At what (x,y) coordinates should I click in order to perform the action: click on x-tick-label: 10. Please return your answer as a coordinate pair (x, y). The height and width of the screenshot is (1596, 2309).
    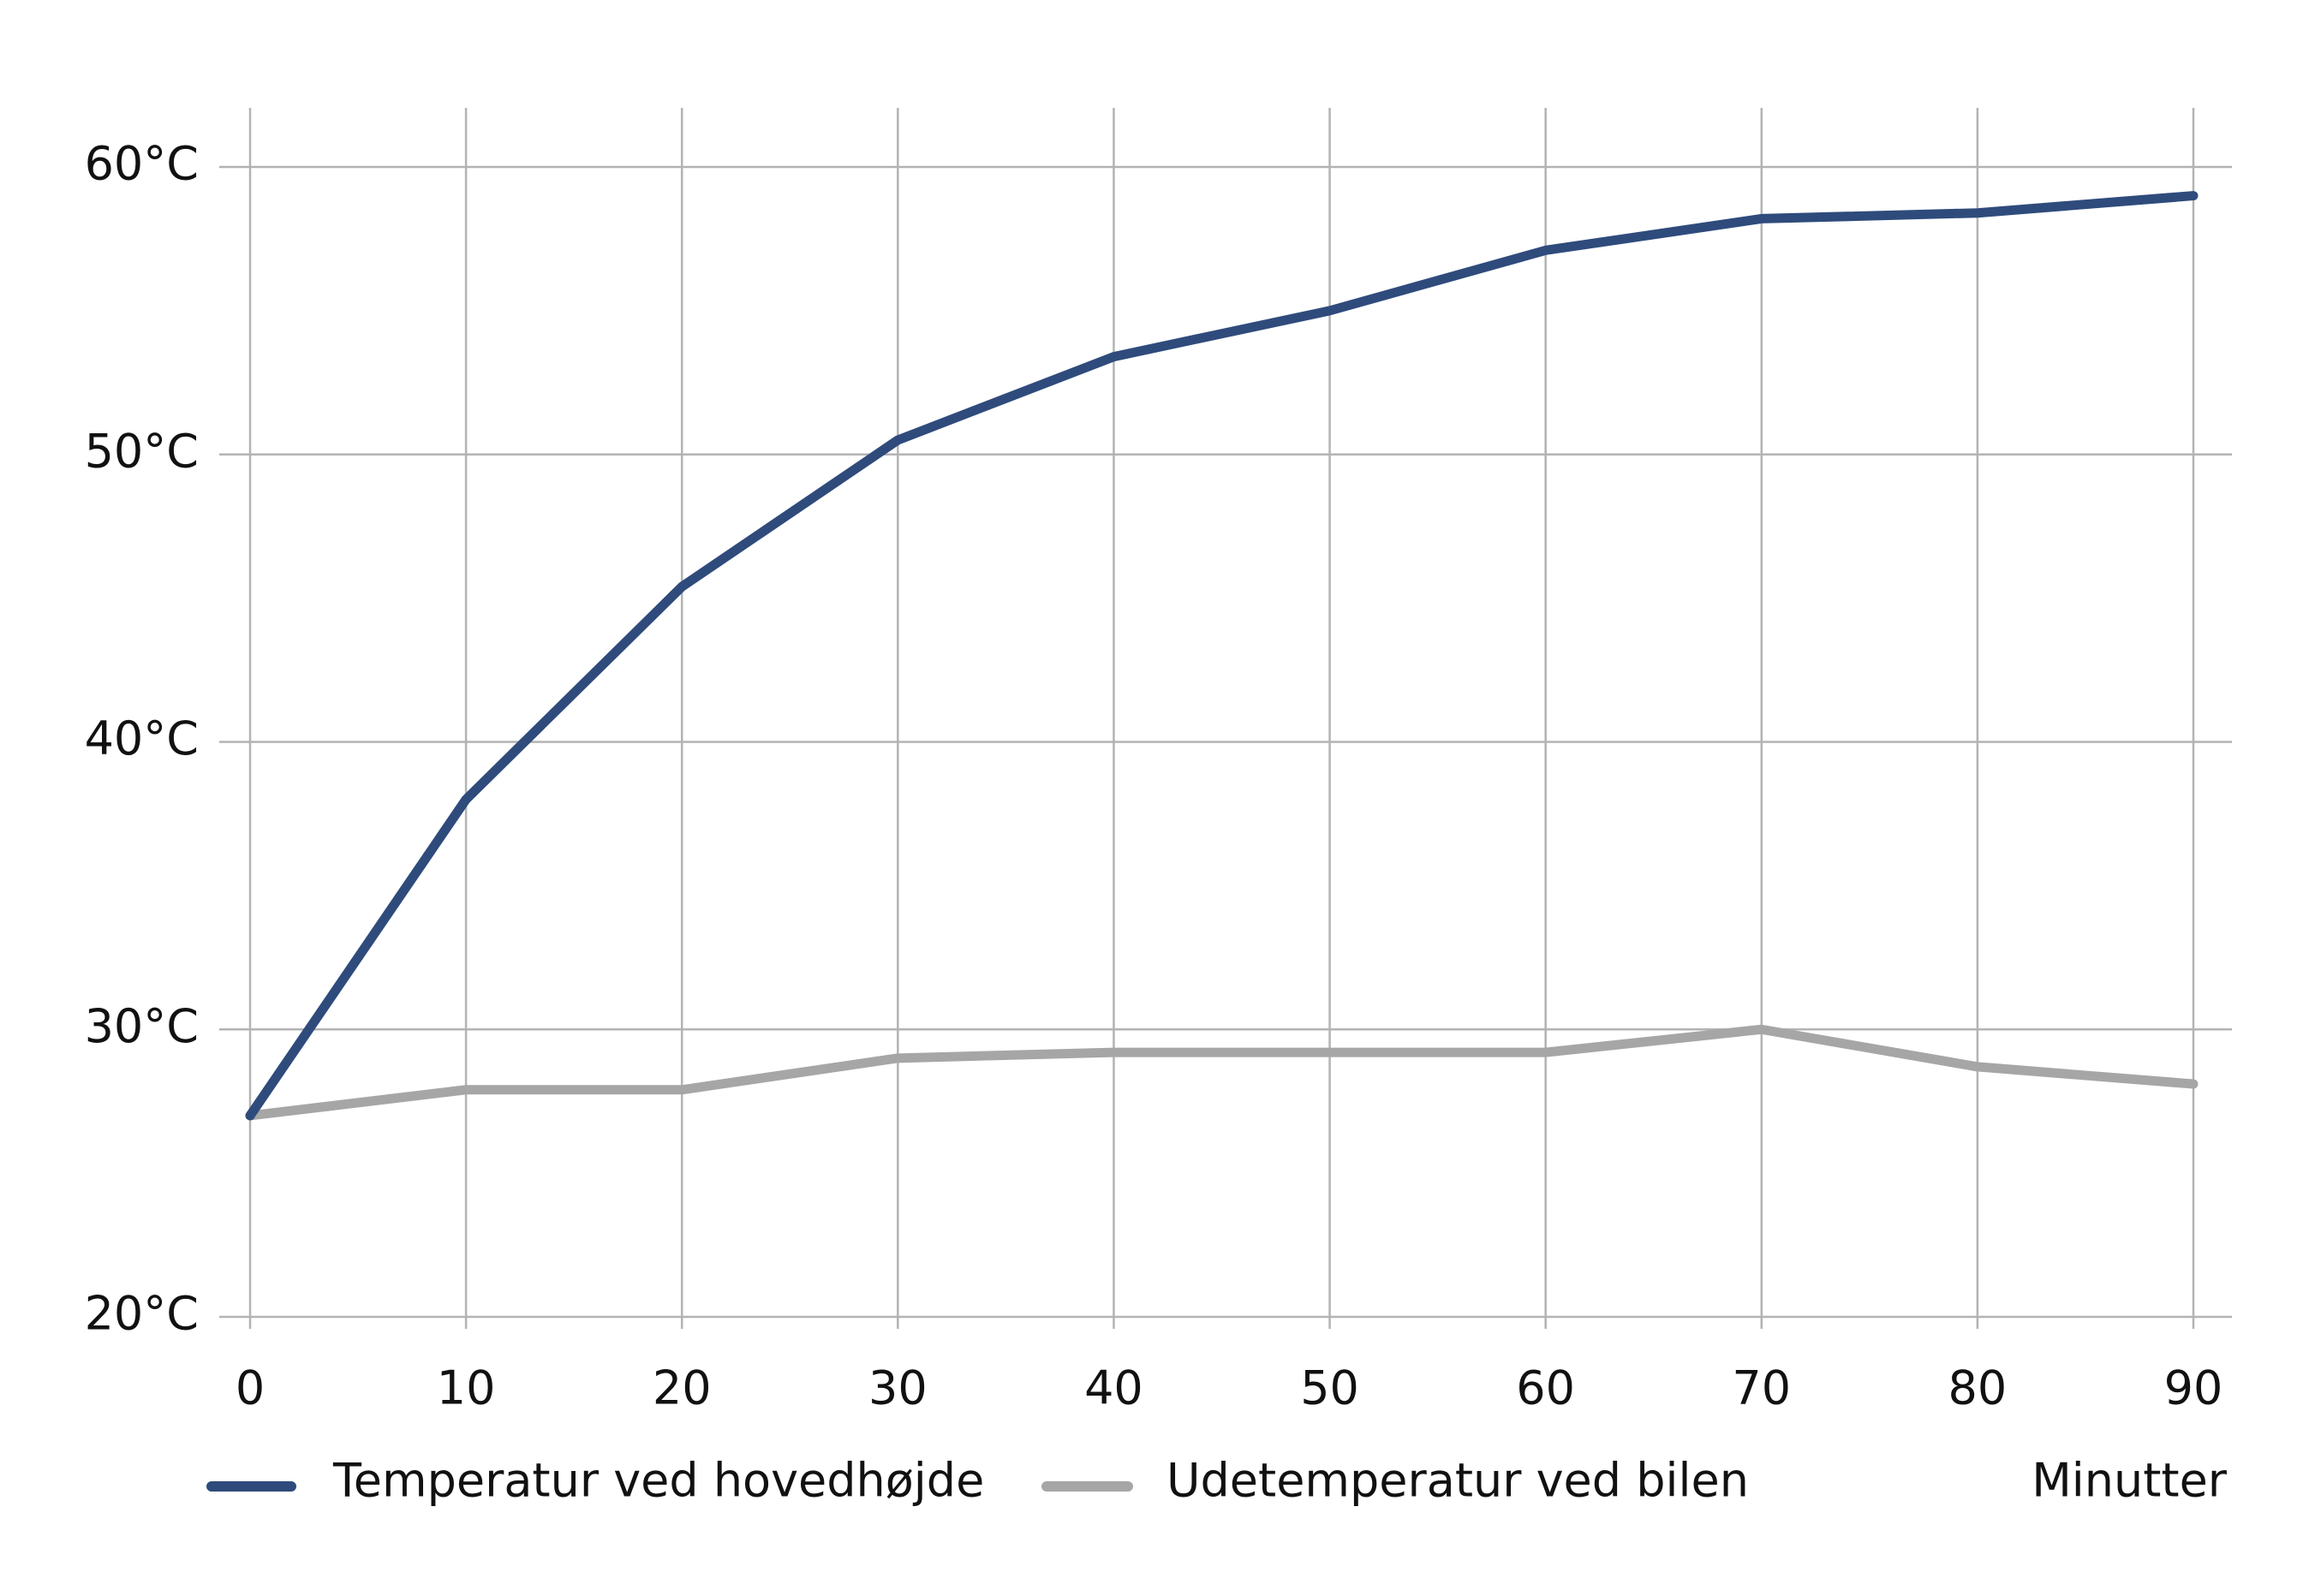
    Looking at the image, I should click on (466, 1388).